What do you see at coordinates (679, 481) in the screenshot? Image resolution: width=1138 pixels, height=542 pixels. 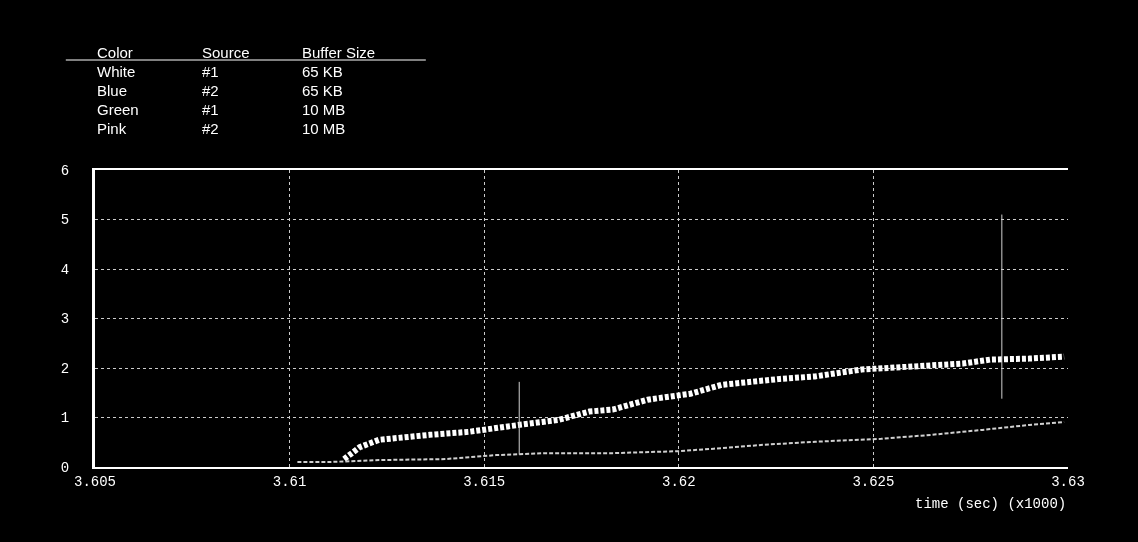 I see `x-tick-label: 3.62` at bounding box center [679, 481].